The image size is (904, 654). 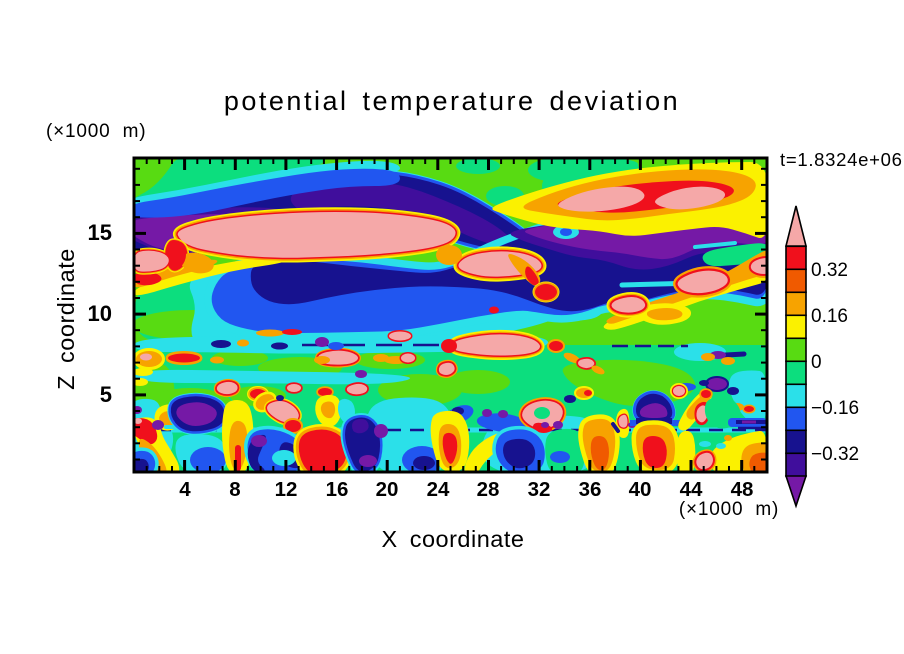 What do you see at coordinates (438, 489) in the screenshot?
I see `svg-text: 24` at bounding box center [438, 489].